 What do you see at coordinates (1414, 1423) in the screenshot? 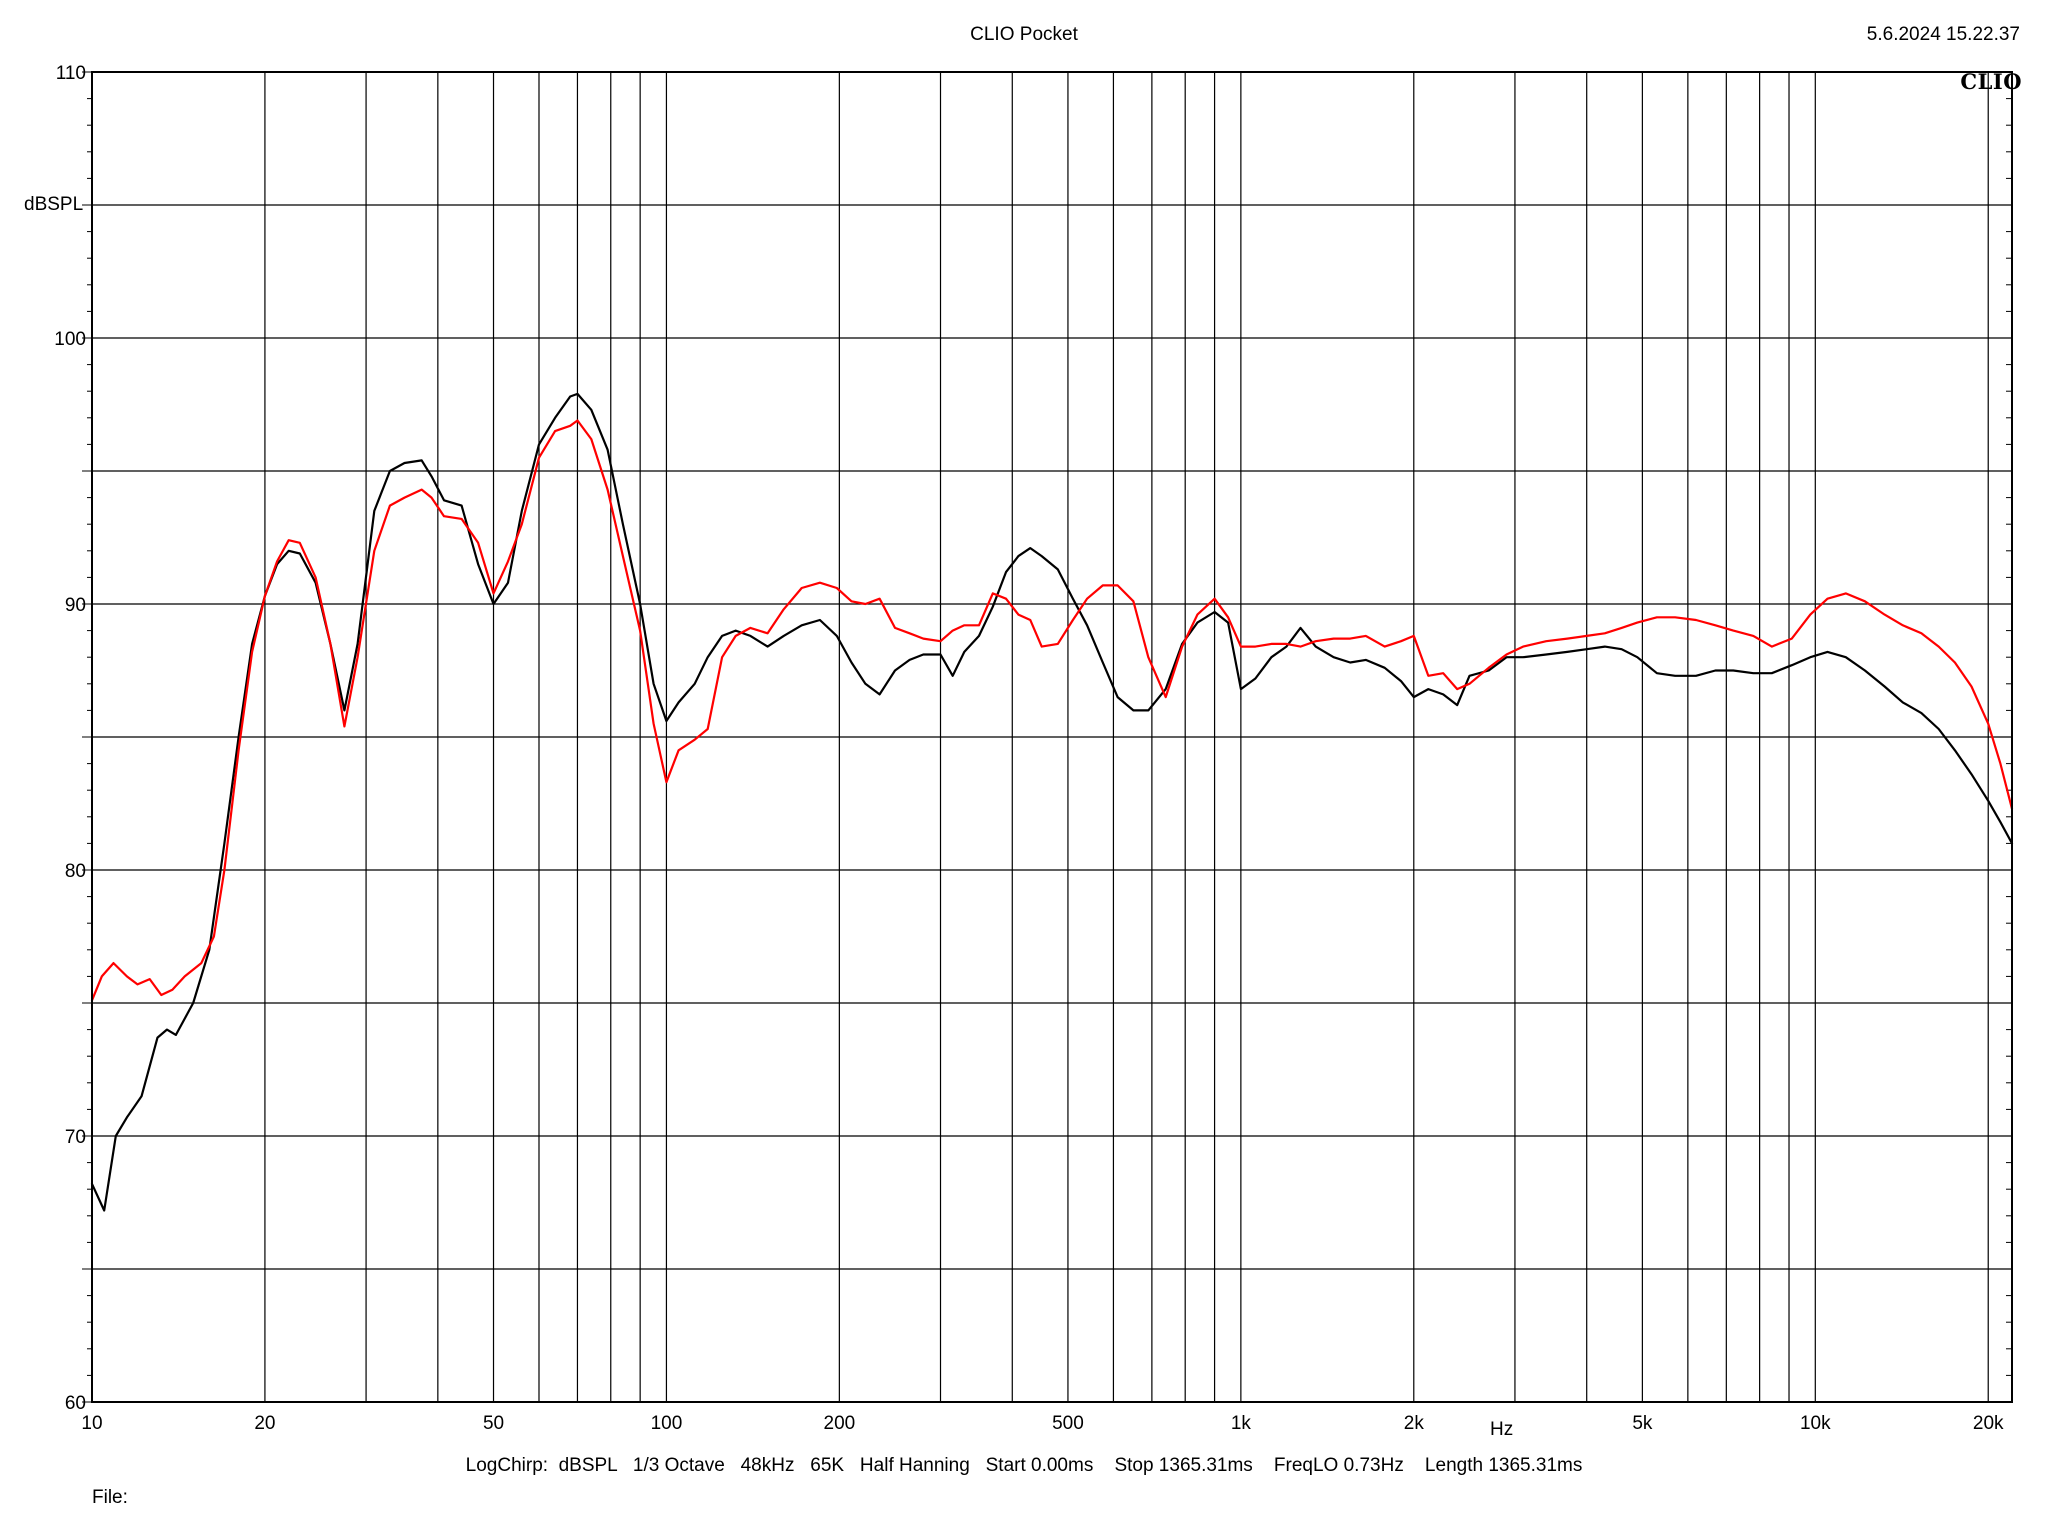
I see `x-tick-label: 2k` at bounding box center [1414, 1423].